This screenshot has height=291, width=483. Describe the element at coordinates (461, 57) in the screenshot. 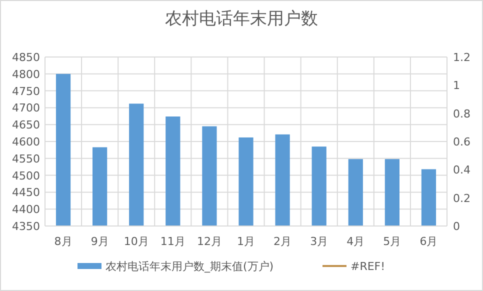

I see `y2-tick-label: 1.2` at that location.